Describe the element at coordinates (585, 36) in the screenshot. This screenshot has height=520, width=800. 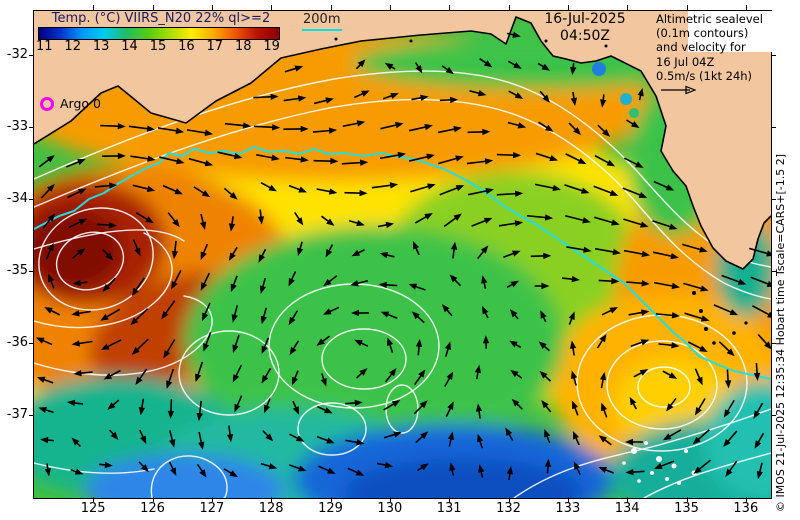
I see `timestamp-time: 04:50Z` at that location.